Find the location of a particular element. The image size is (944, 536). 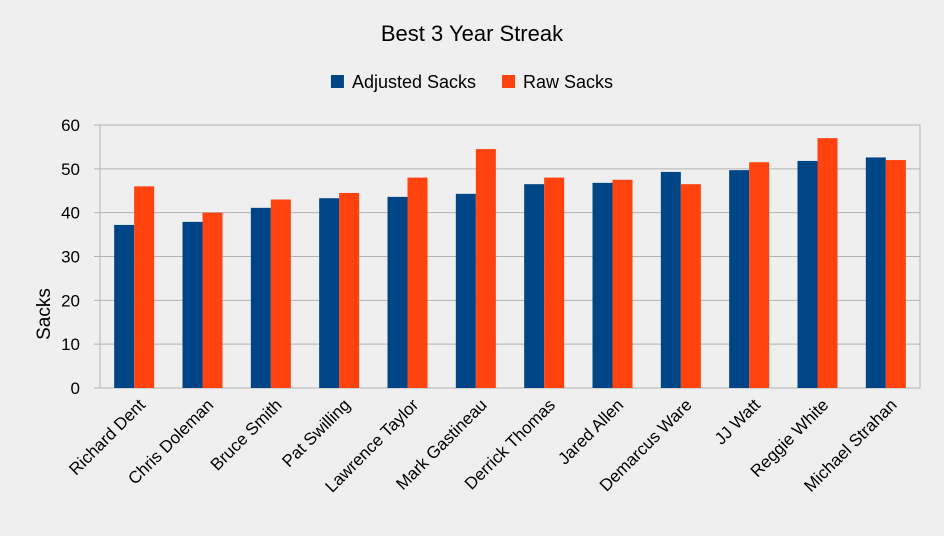

x-tick-label: Bruce Smith is located at coordinates (246, 434).